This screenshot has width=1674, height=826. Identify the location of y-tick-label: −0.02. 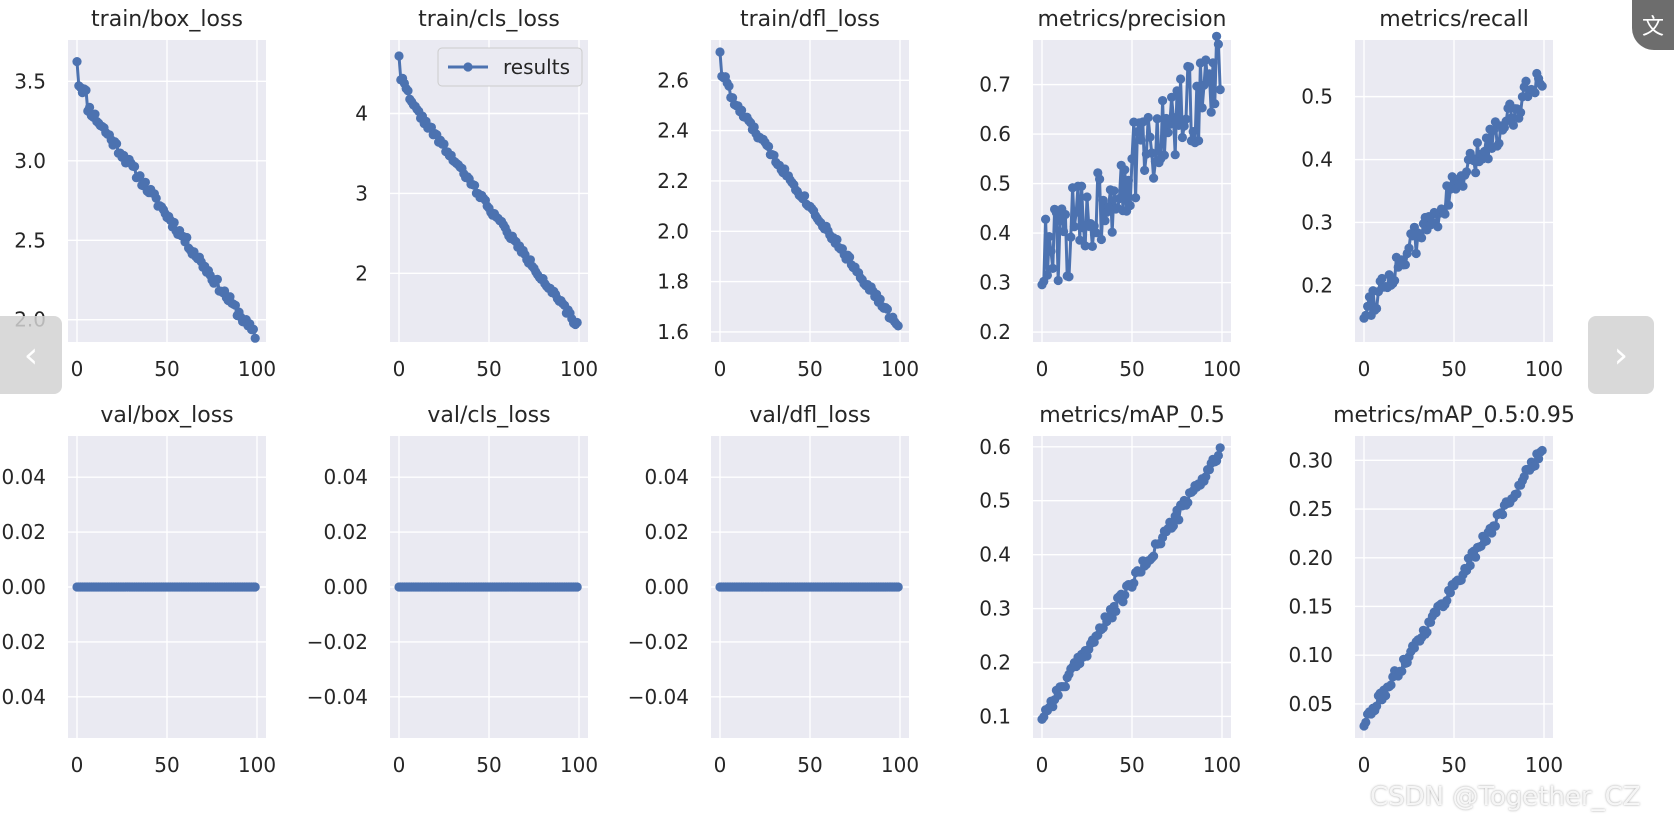
(23, 642).